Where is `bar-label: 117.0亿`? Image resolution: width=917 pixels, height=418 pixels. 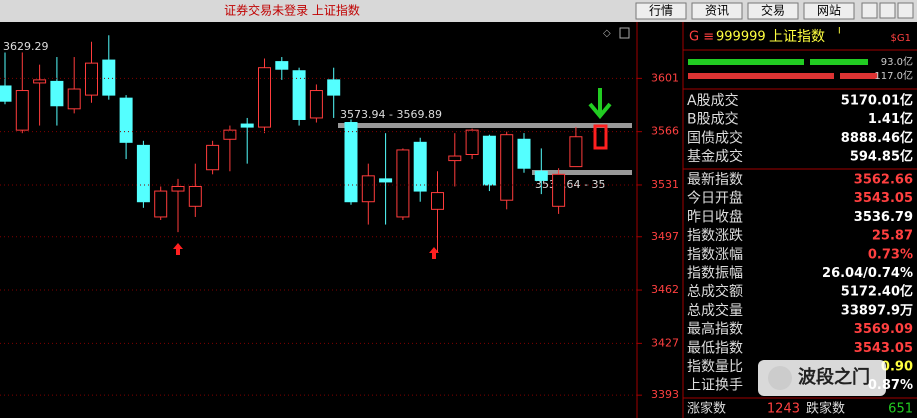
bar-label: 117.0亿 is located at coordinates (893, 75).